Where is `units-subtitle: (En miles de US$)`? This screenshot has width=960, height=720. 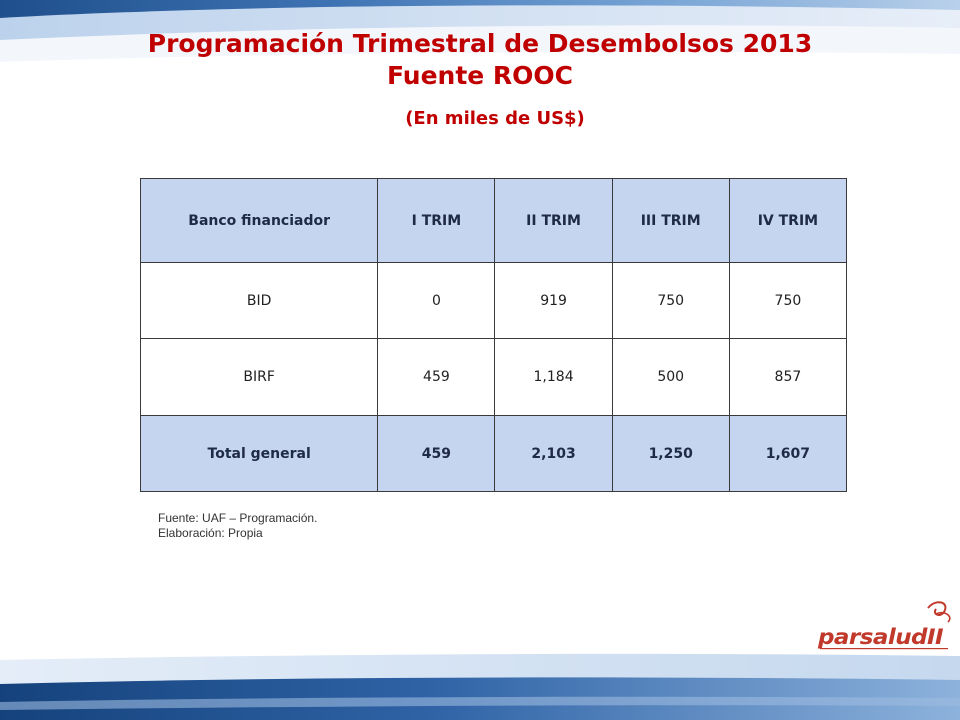
units-subtitle: (En miles de US$) is located at coordinates (495, 118).